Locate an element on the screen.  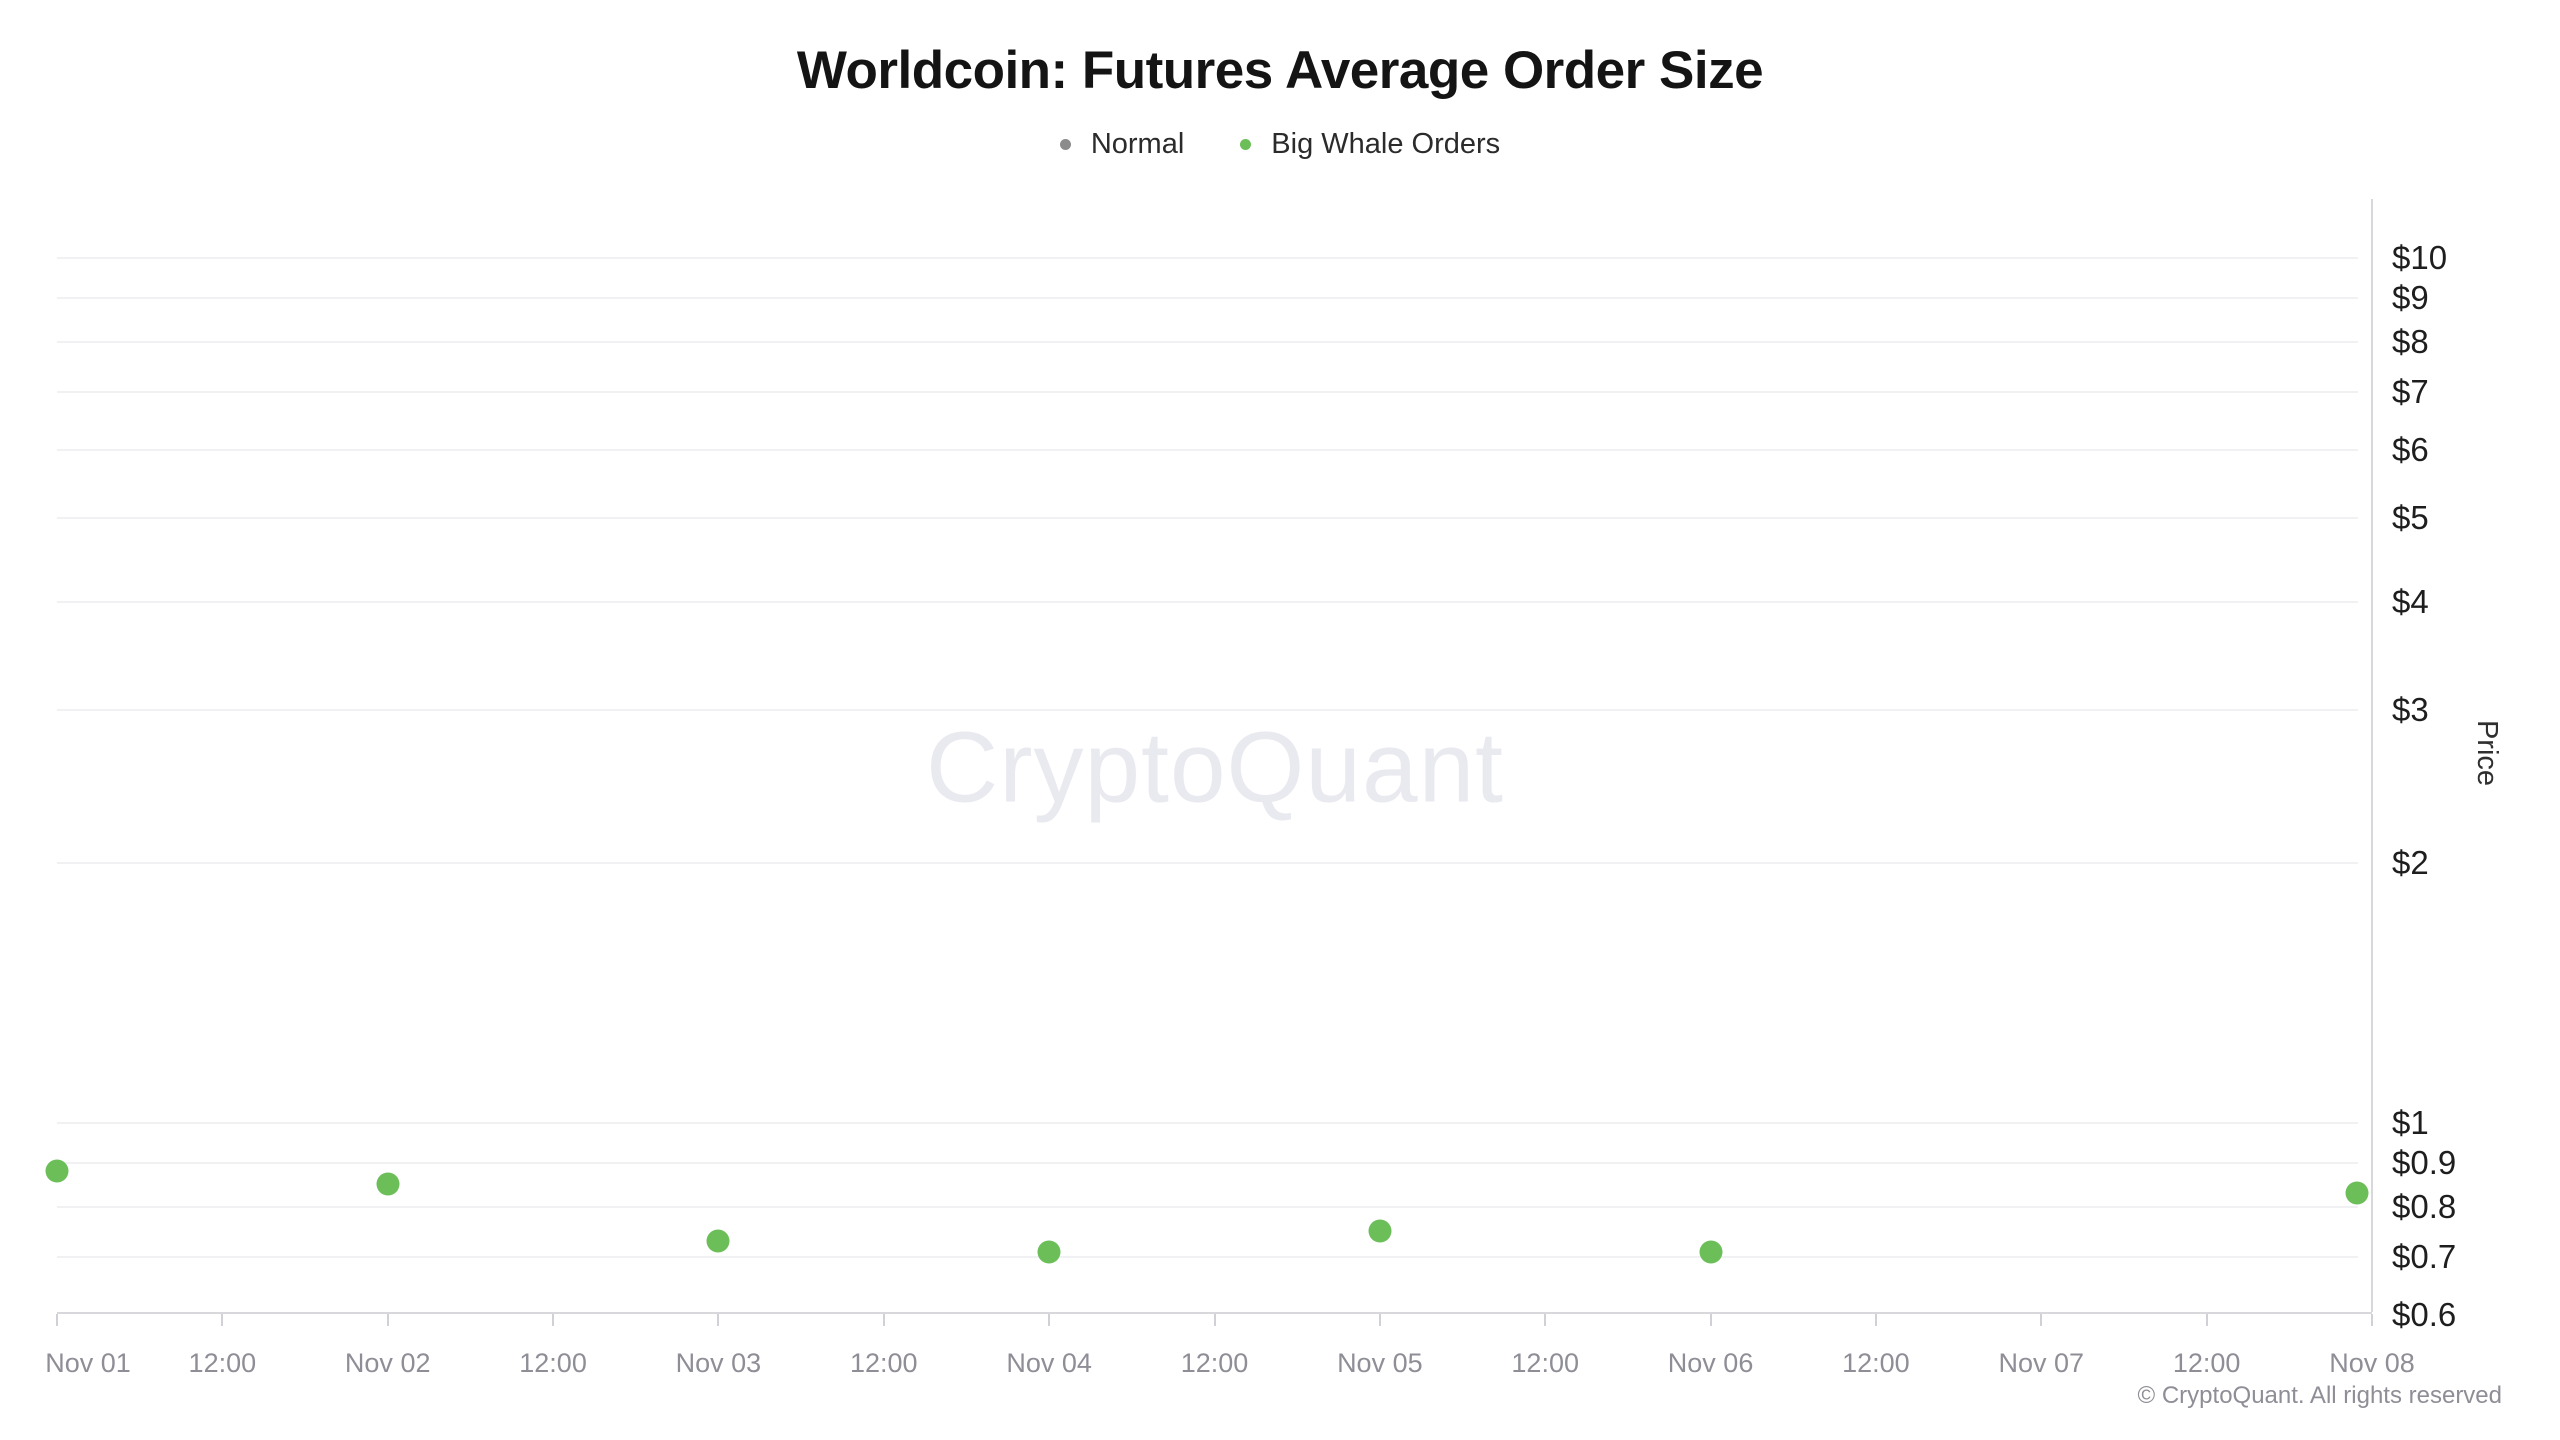
y-axis-tick-label: $0.7 is located at coordinates (2424, 1256).